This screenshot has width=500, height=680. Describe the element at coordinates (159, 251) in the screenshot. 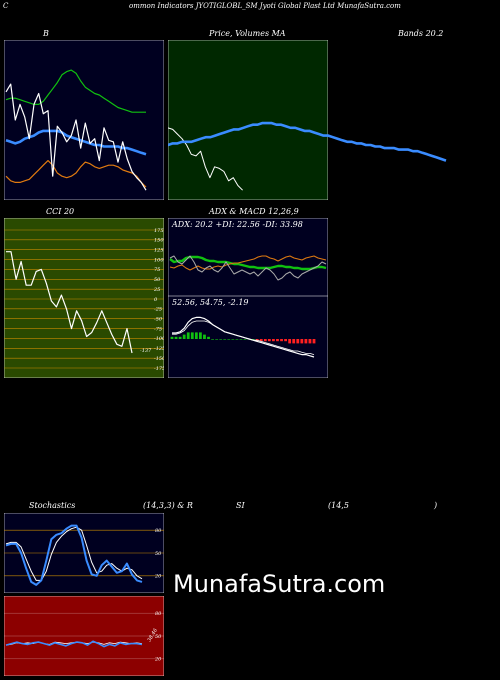

I see `cci-tick-label: 125` at that location.